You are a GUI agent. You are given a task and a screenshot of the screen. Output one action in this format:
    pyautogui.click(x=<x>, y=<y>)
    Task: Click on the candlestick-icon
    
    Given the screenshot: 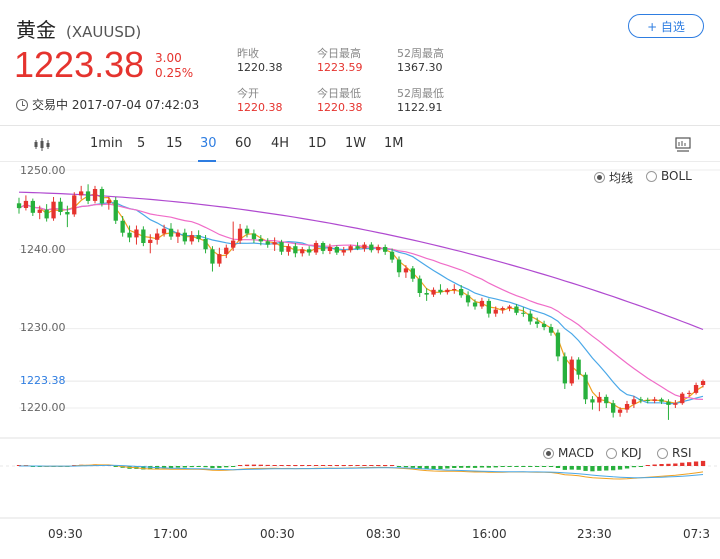 What is the action you would take?
    pyautogui.click(x=42, y=144)
    